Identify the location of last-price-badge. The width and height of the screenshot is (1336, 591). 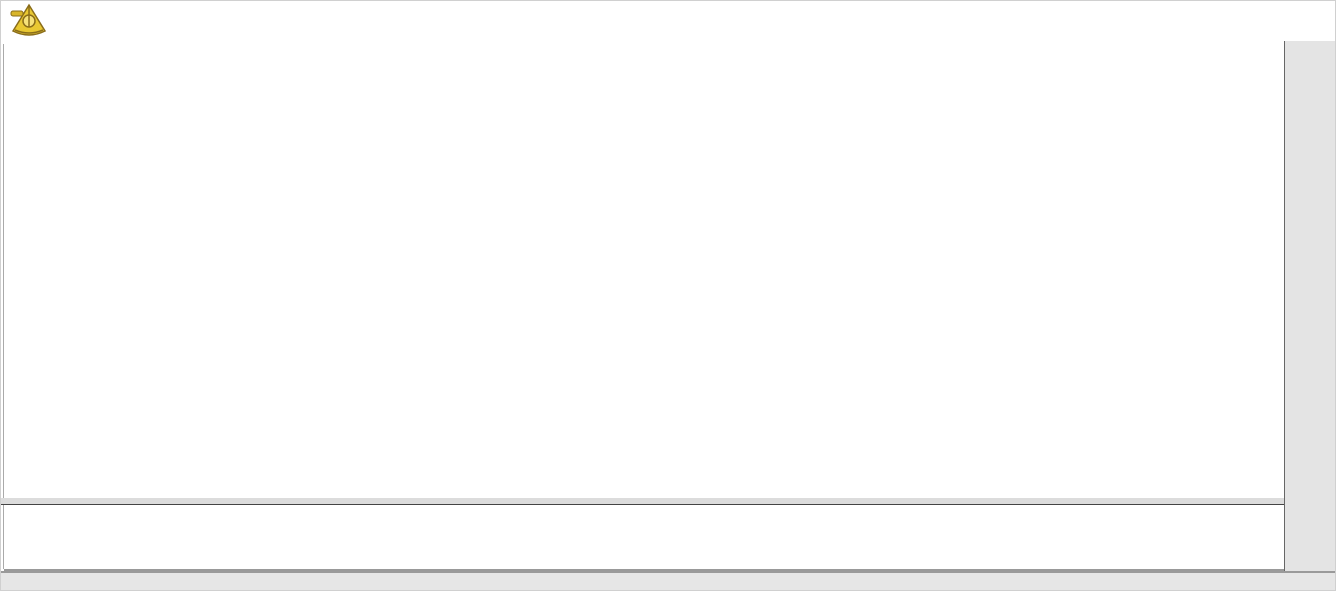
(1308, 174).